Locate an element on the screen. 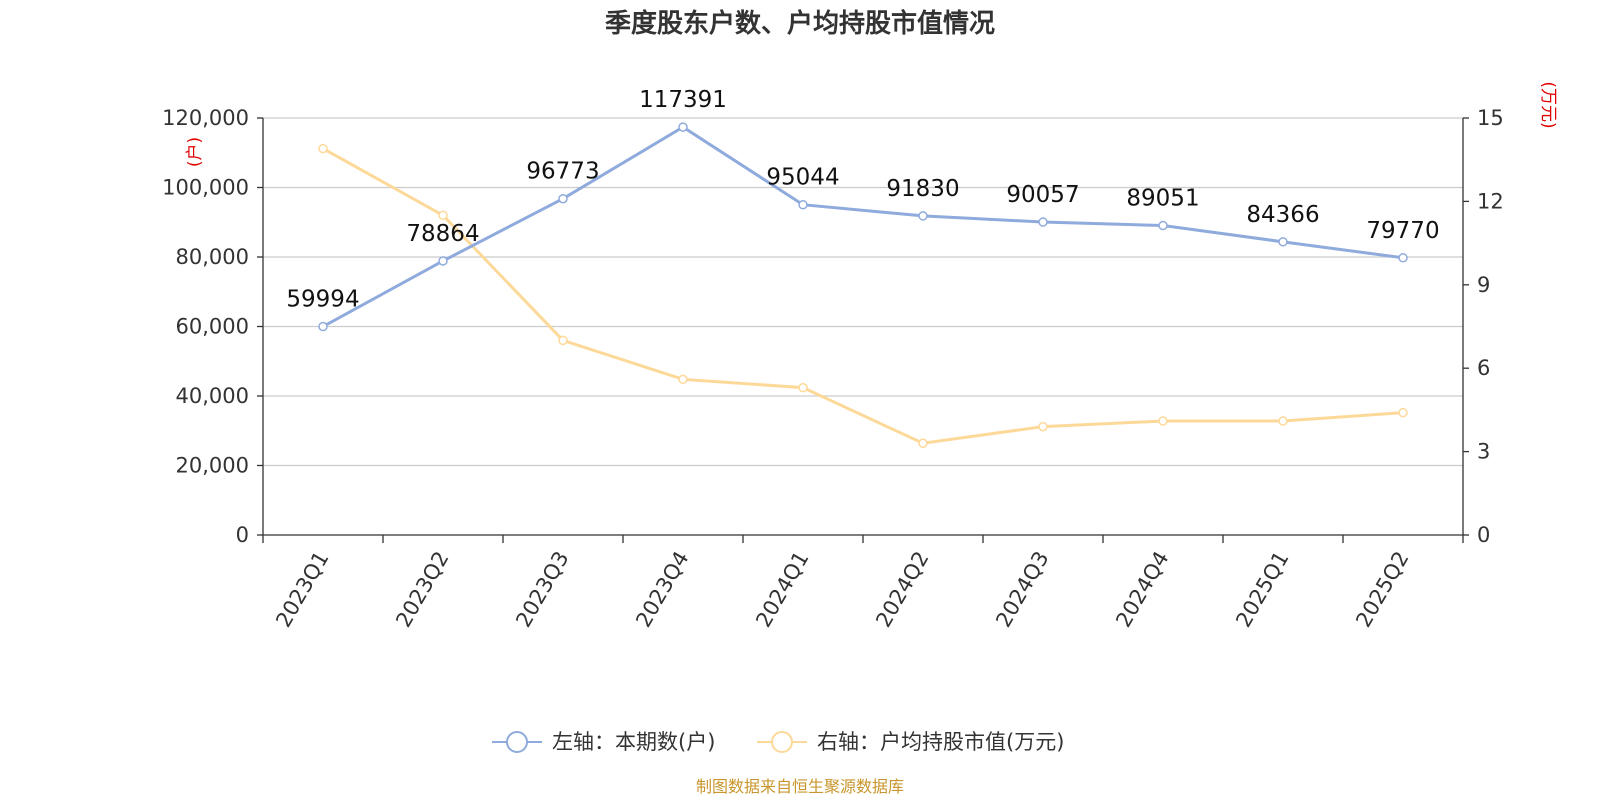 The image size is (1600, 800). x-tick-label: 2024Q4 is located at coordinates (1142, 589).